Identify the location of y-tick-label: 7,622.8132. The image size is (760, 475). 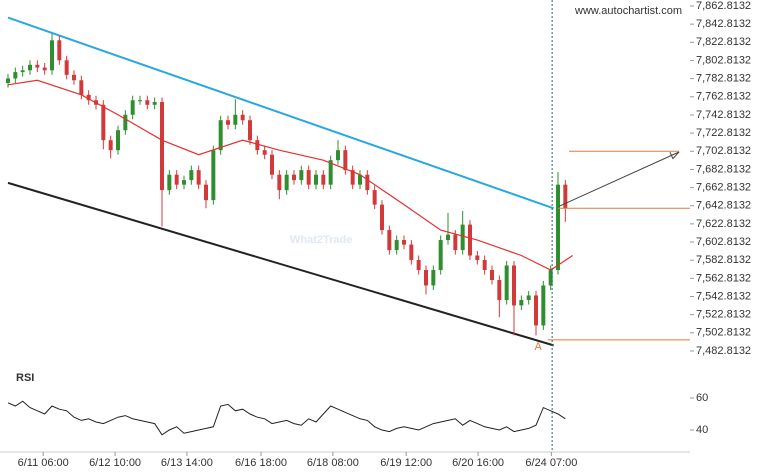
(723, 224).